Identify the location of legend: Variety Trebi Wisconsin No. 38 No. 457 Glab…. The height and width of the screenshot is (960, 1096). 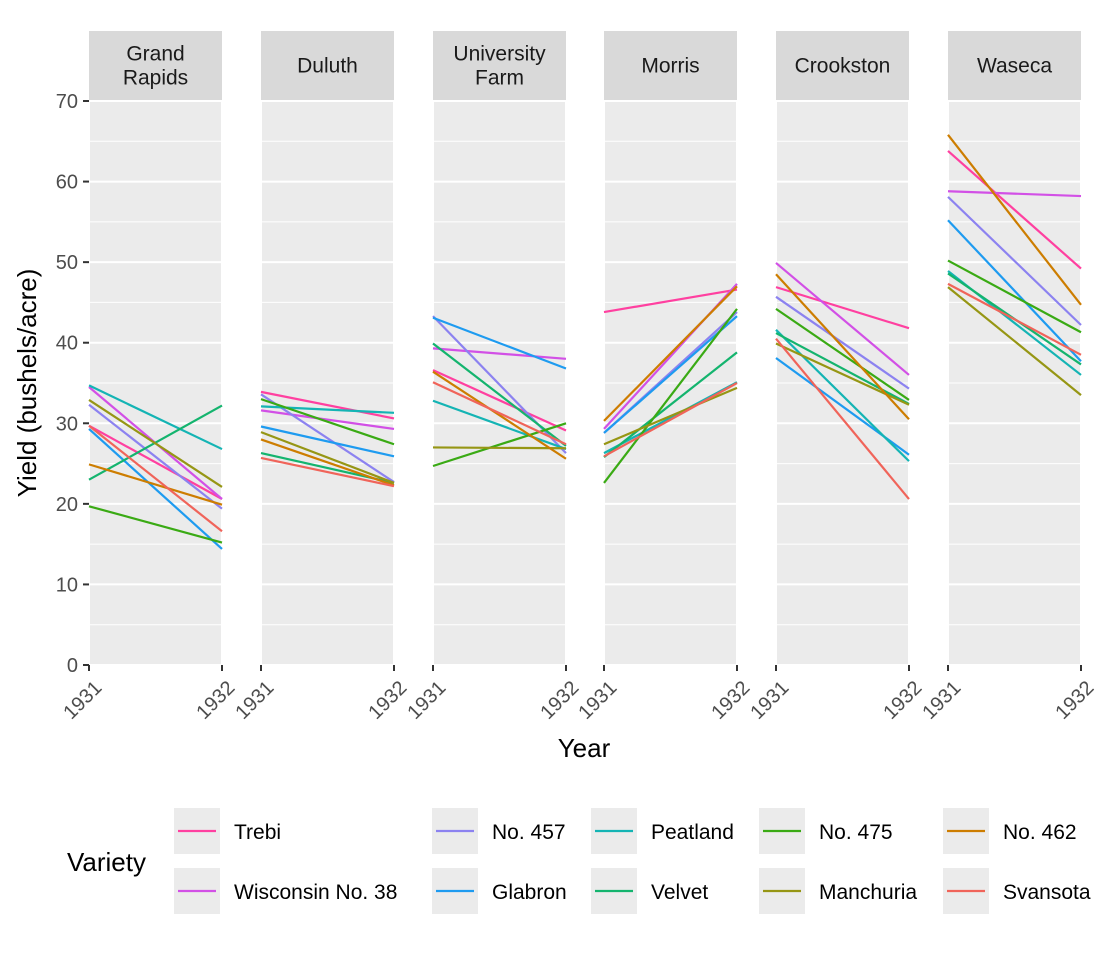
(579, 861).